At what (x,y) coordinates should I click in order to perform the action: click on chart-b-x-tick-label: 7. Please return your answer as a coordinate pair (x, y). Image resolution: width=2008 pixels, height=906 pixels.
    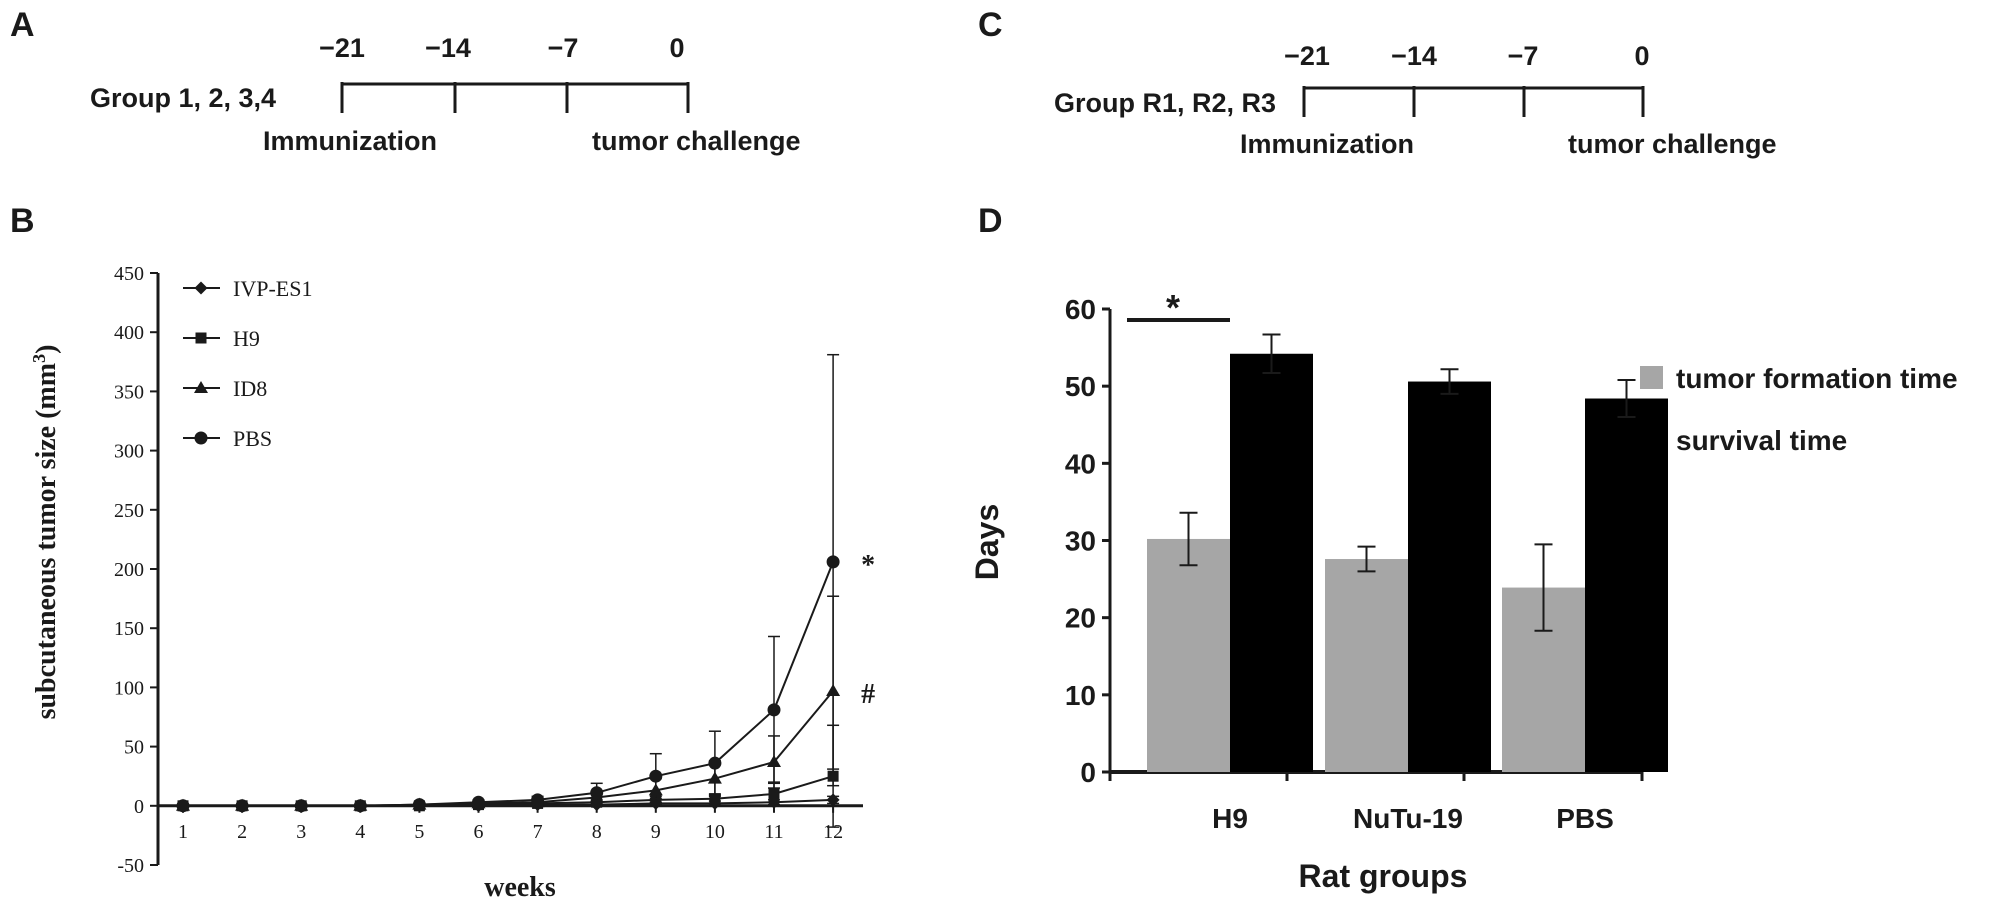
    Looking at the image, I should click on (538, 832).